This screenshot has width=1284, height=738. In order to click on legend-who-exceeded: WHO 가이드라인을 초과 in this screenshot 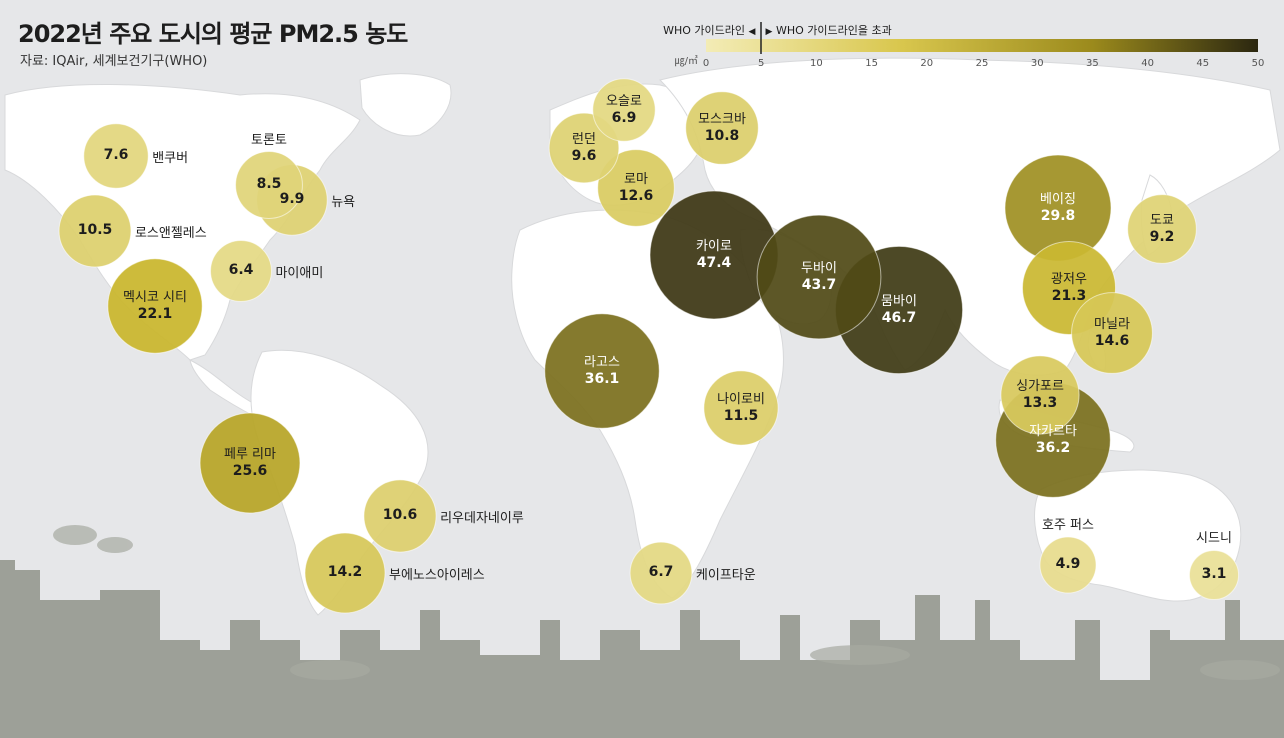, I will do `click(834, 30)`.